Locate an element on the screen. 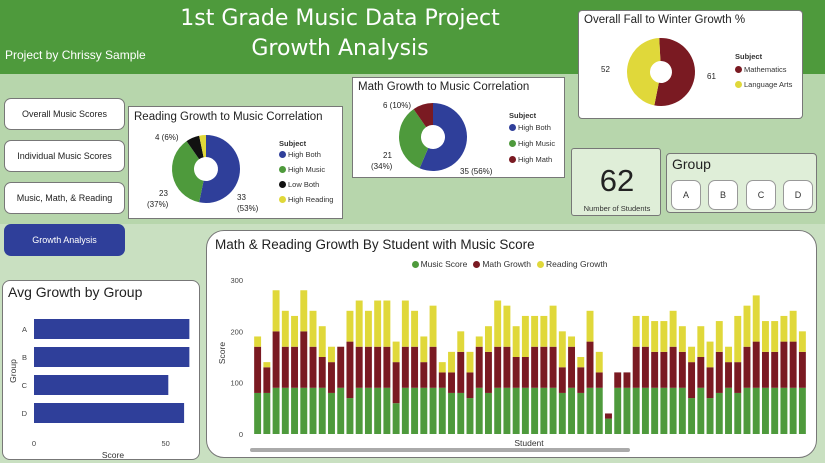 The height and width of the screenshot is (463, 825). group-button-d: D is located at coordinates (798, 195).